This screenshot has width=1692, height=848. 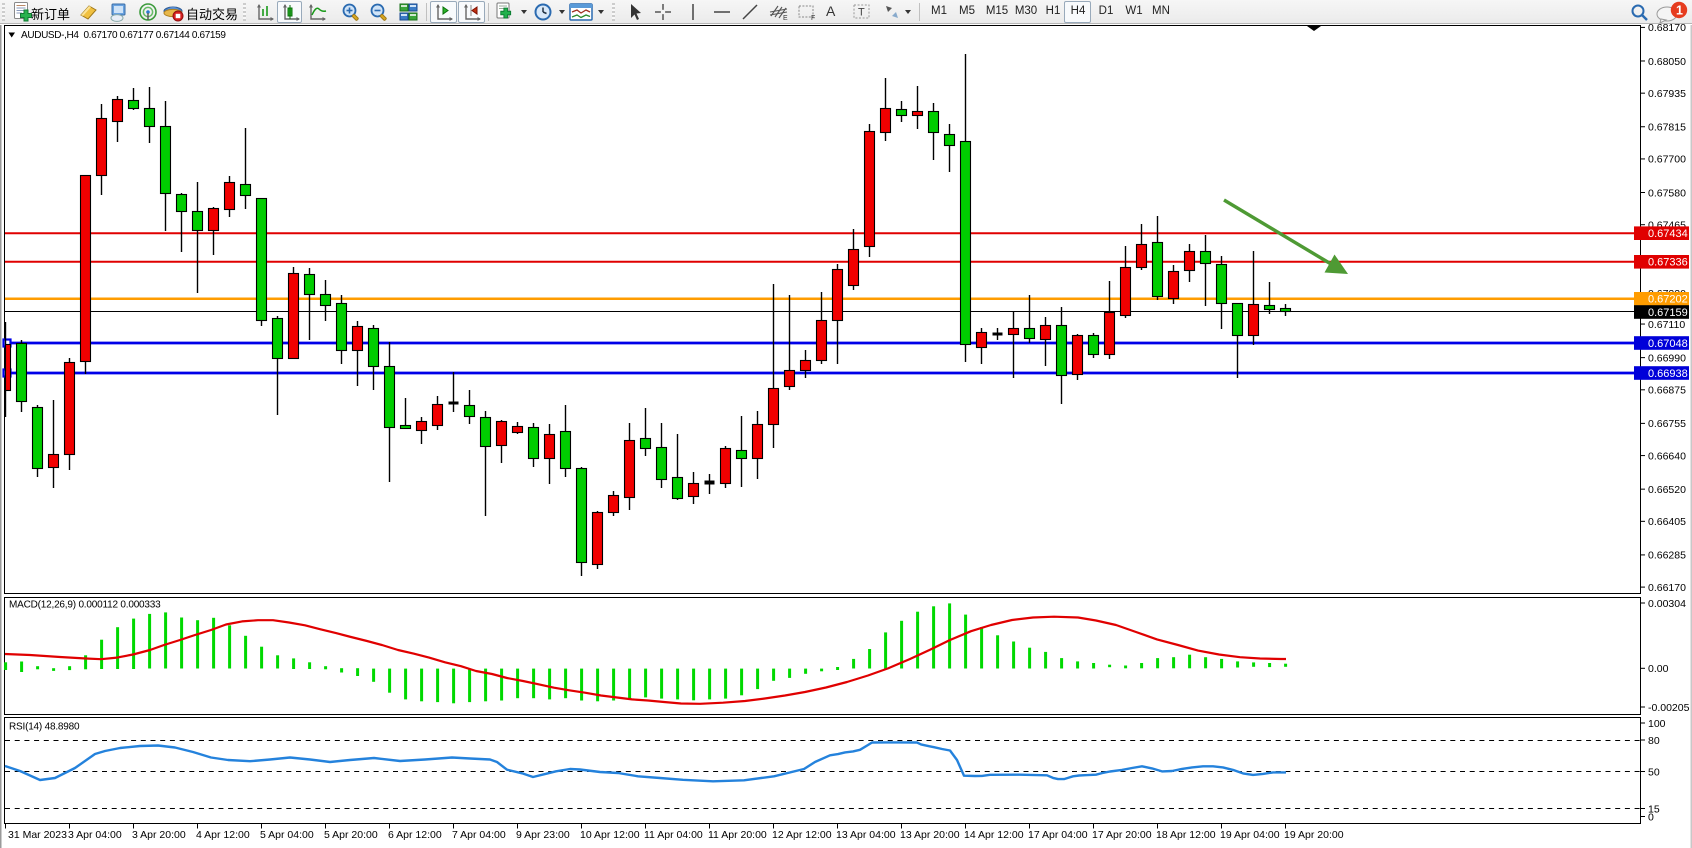 What do you see at coordinates (95, 835) in the screenshot?
I see `svg-text: 3 Apr 04:00` at bounding box center [95, 835].